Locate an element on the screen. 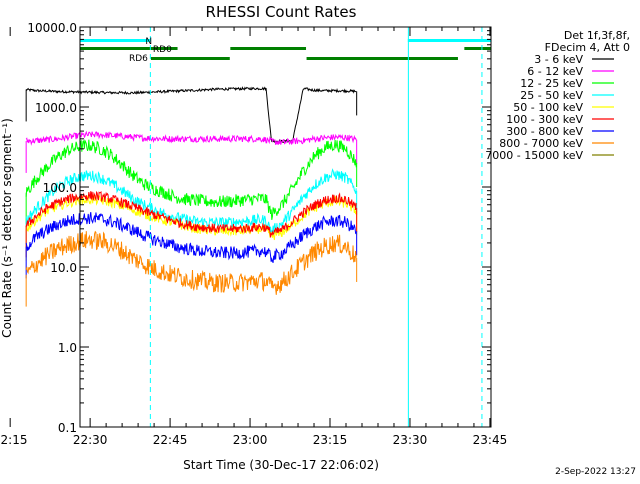 This screenshot has height=484, width=640. x-tick-label: 23:30 is located at coordinates (410, 440).